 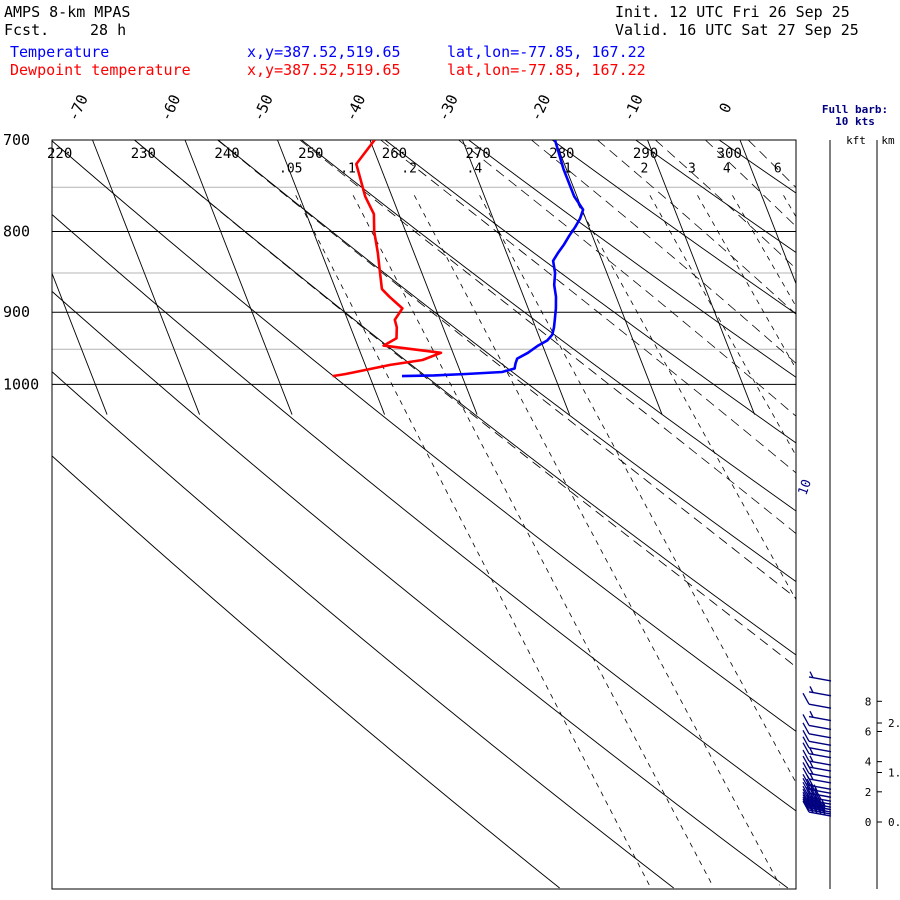 What do you see at coordinates (78, 108) in the screenshot?
I see `isotherm-label: -70` at bounding box center [78, 108].